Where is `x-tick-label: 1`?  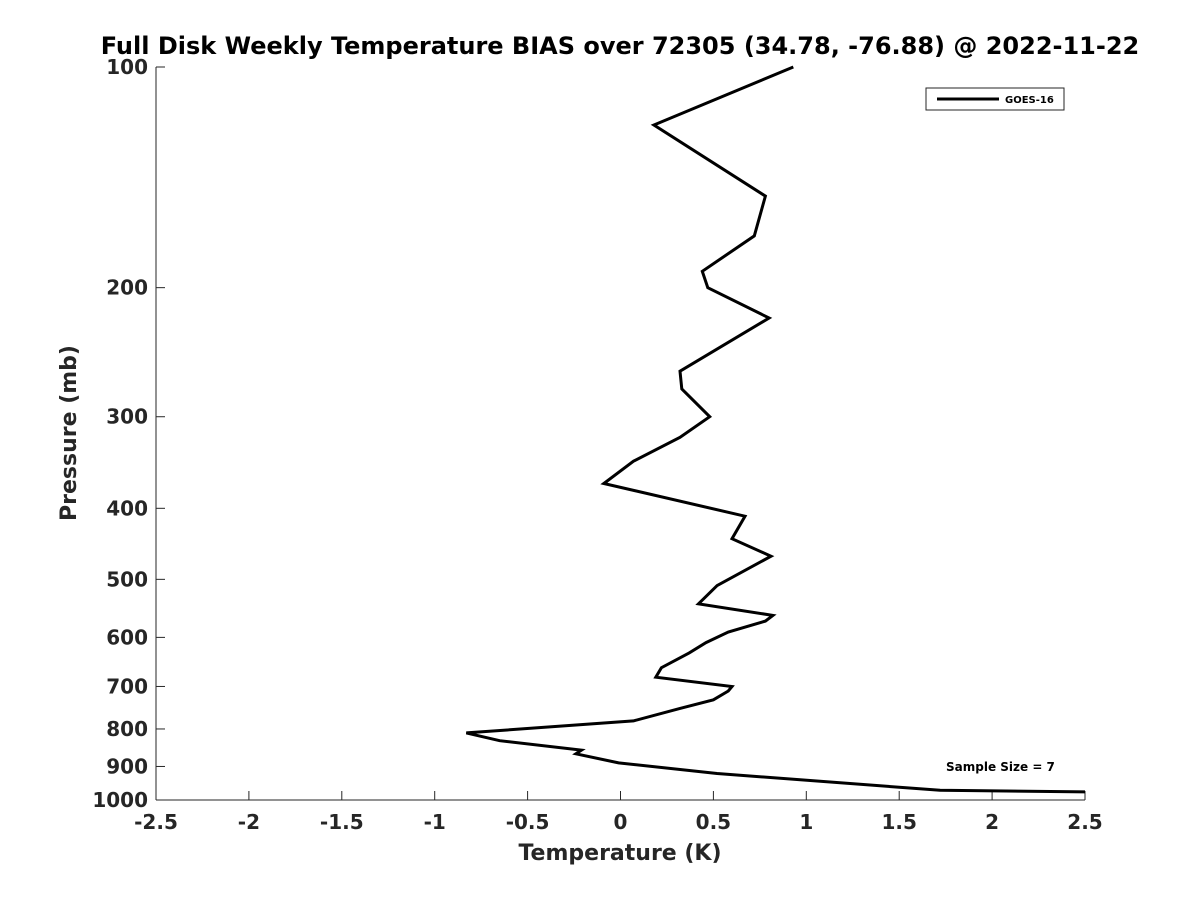 x-tick-label: 1 is located at coordinates (806, 822).